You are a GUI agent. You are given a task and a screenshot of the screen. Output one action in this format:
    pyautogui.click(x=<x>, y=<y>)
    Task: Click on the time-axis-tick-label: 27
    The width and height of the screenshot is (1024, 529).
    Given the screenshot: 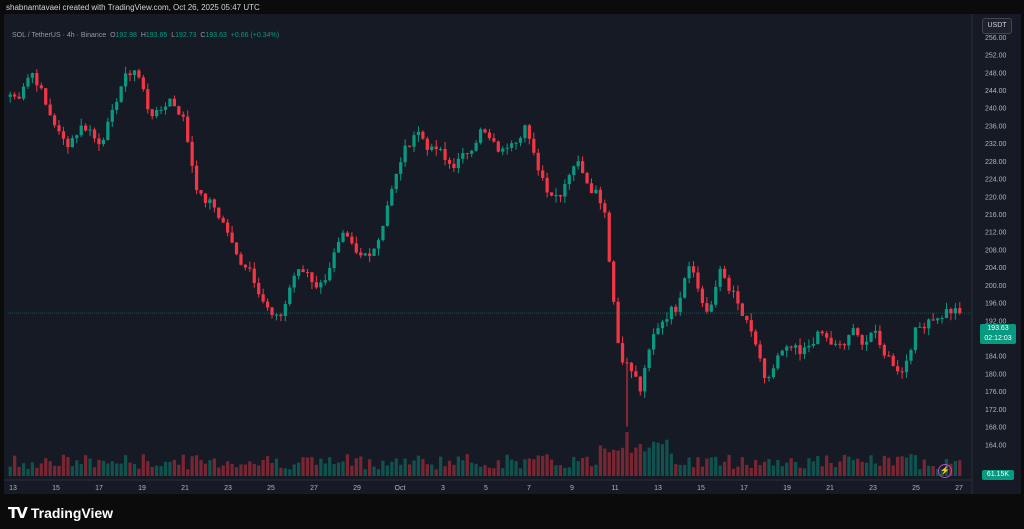 What is the action you would take?
    pyautogui.click(x=959, y=488)
    